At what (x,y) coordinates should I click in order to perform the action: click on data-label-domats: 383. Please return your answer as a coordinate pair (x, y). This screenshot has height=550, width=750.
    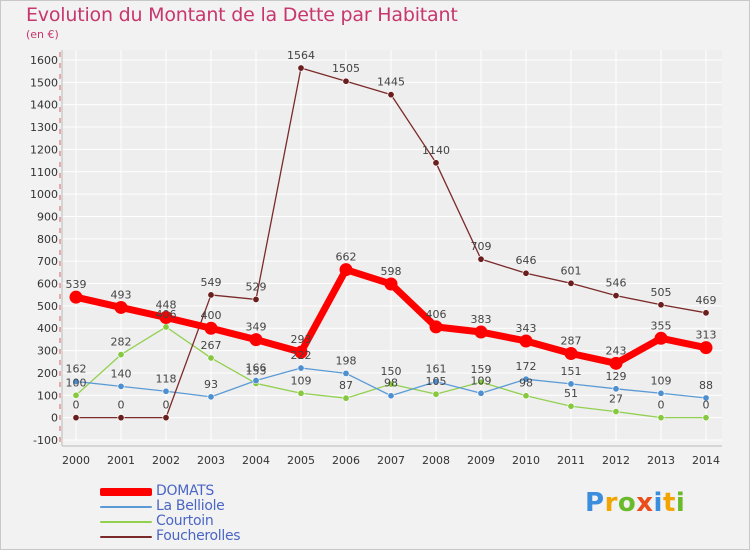
    Looking at the image, I should click on (481, 319).